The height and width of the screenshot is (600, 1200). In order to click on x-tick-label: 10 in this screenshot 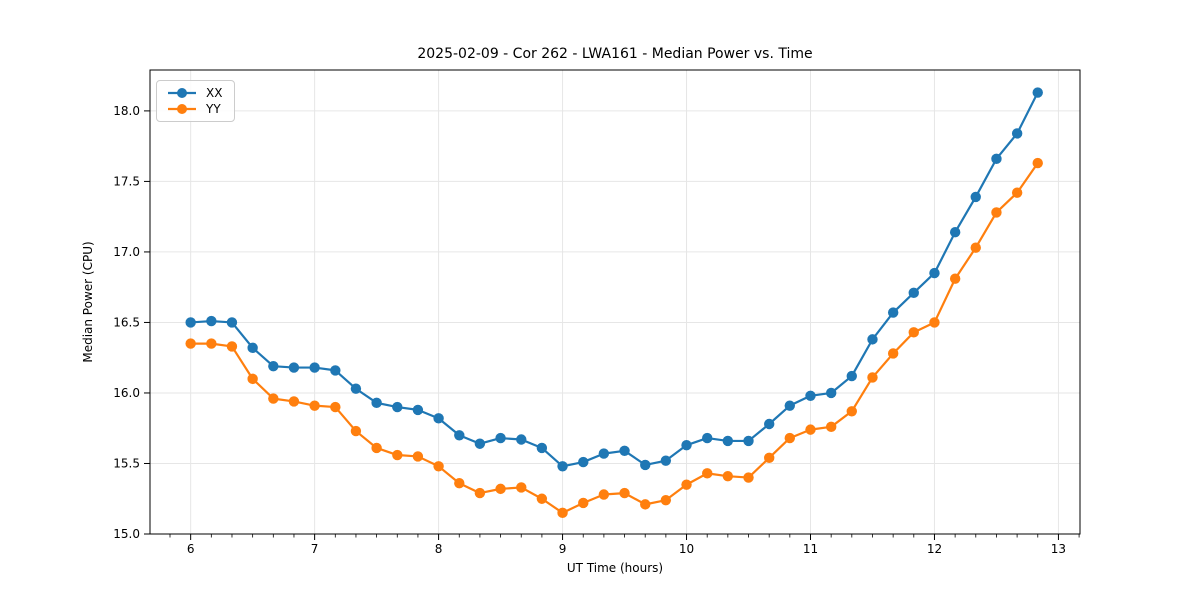, I will do `click(686, 549)`.